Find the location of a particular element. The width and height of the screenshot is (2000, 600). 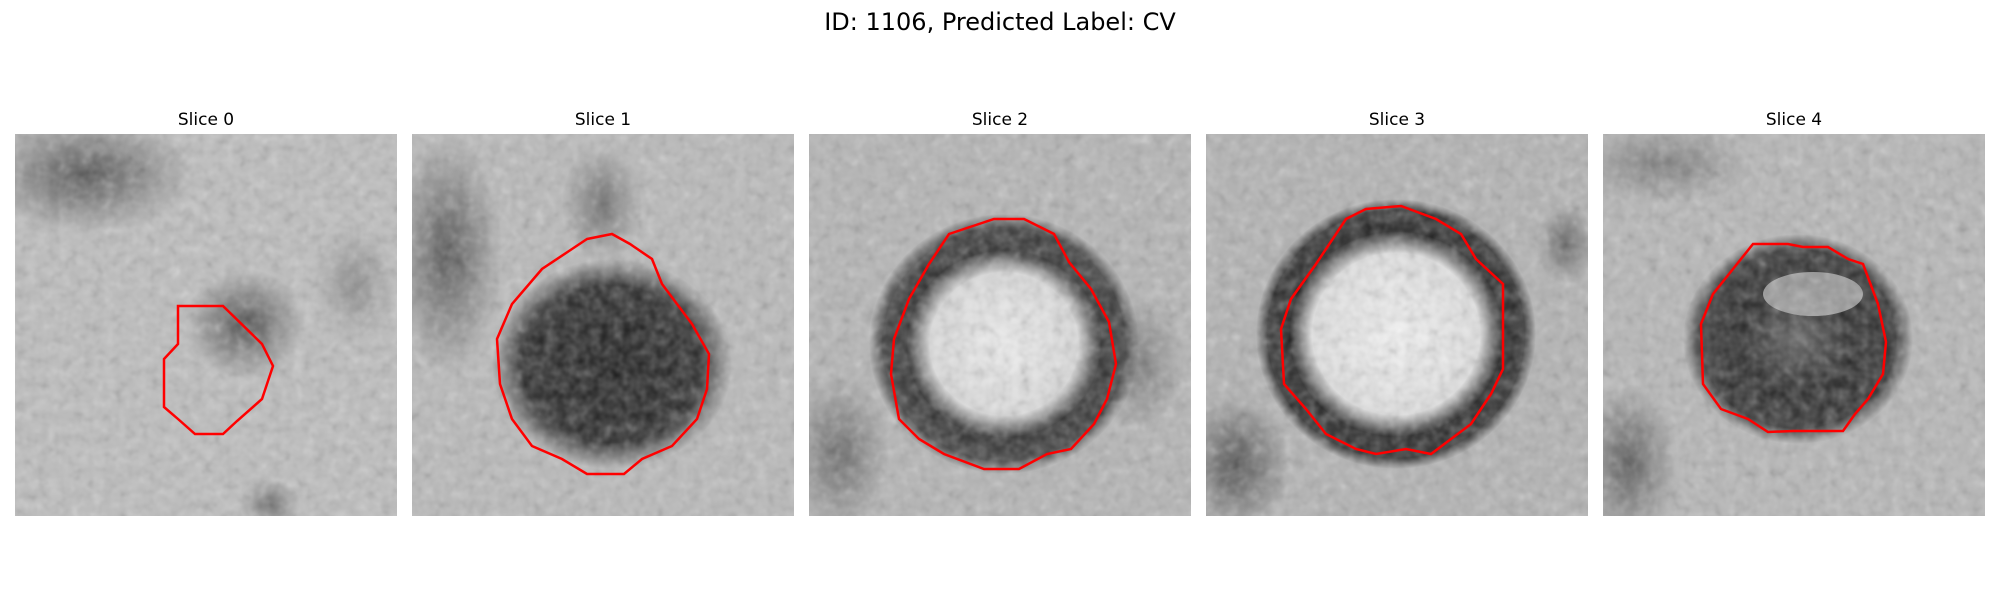

slice-panel-4: Slice 4 is located at coordinates (1794, 312).